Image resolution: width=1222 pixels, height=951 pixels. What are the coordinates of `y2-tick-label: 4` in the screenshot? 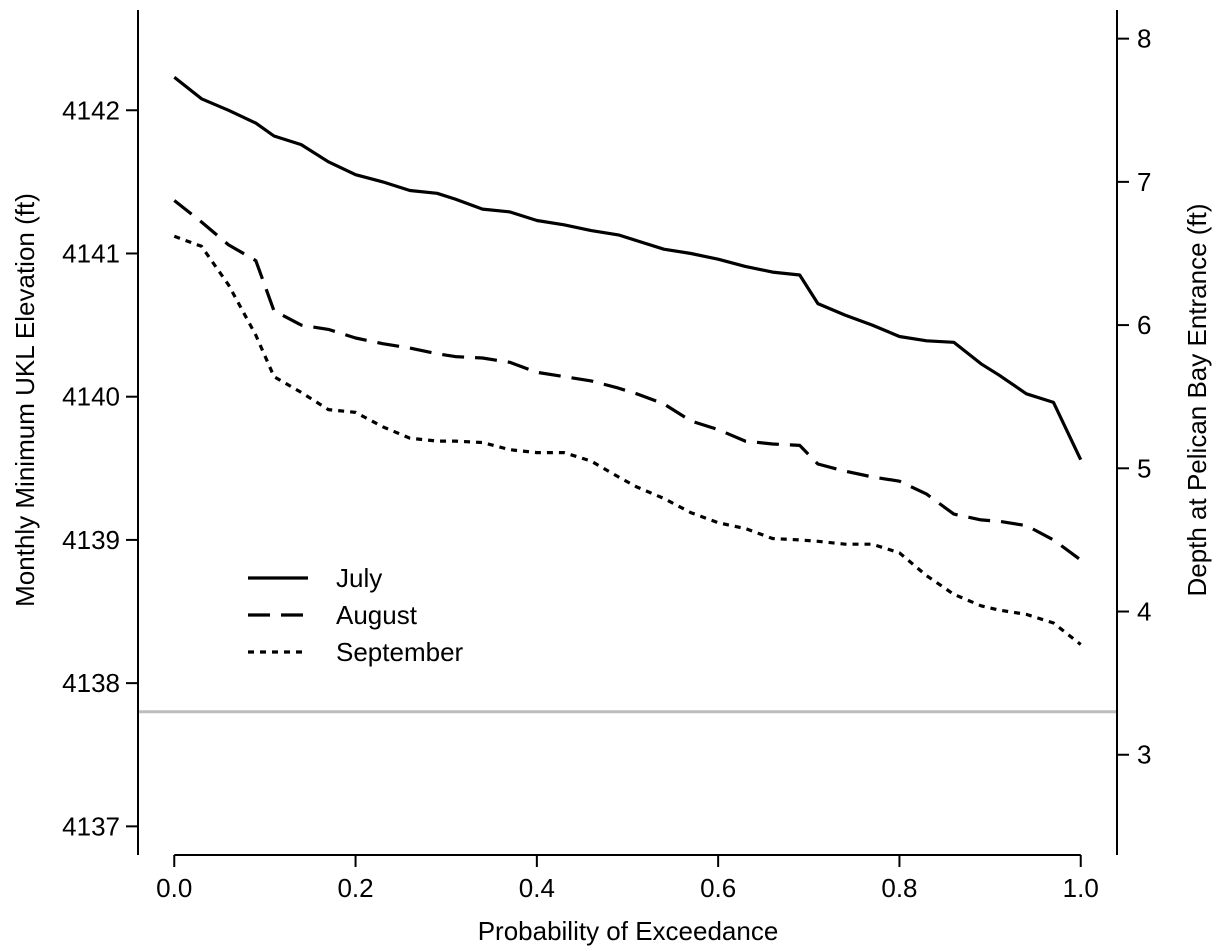 It's located at (1144, 612).